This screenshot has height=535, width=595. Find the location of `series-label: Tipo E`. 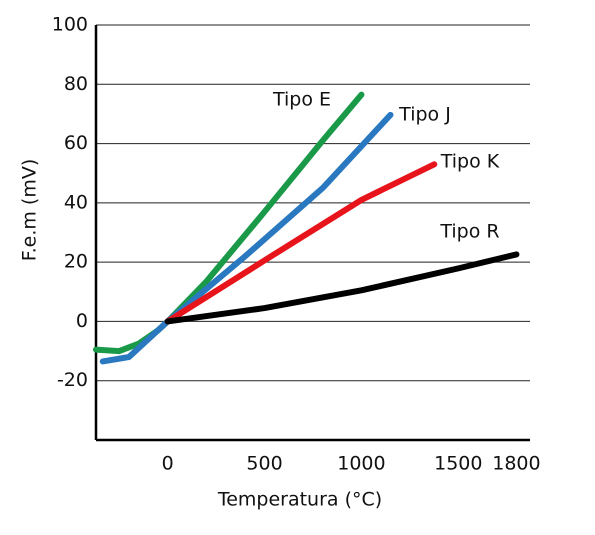

series-label: Tipo E is located at coordinates (301, 100).